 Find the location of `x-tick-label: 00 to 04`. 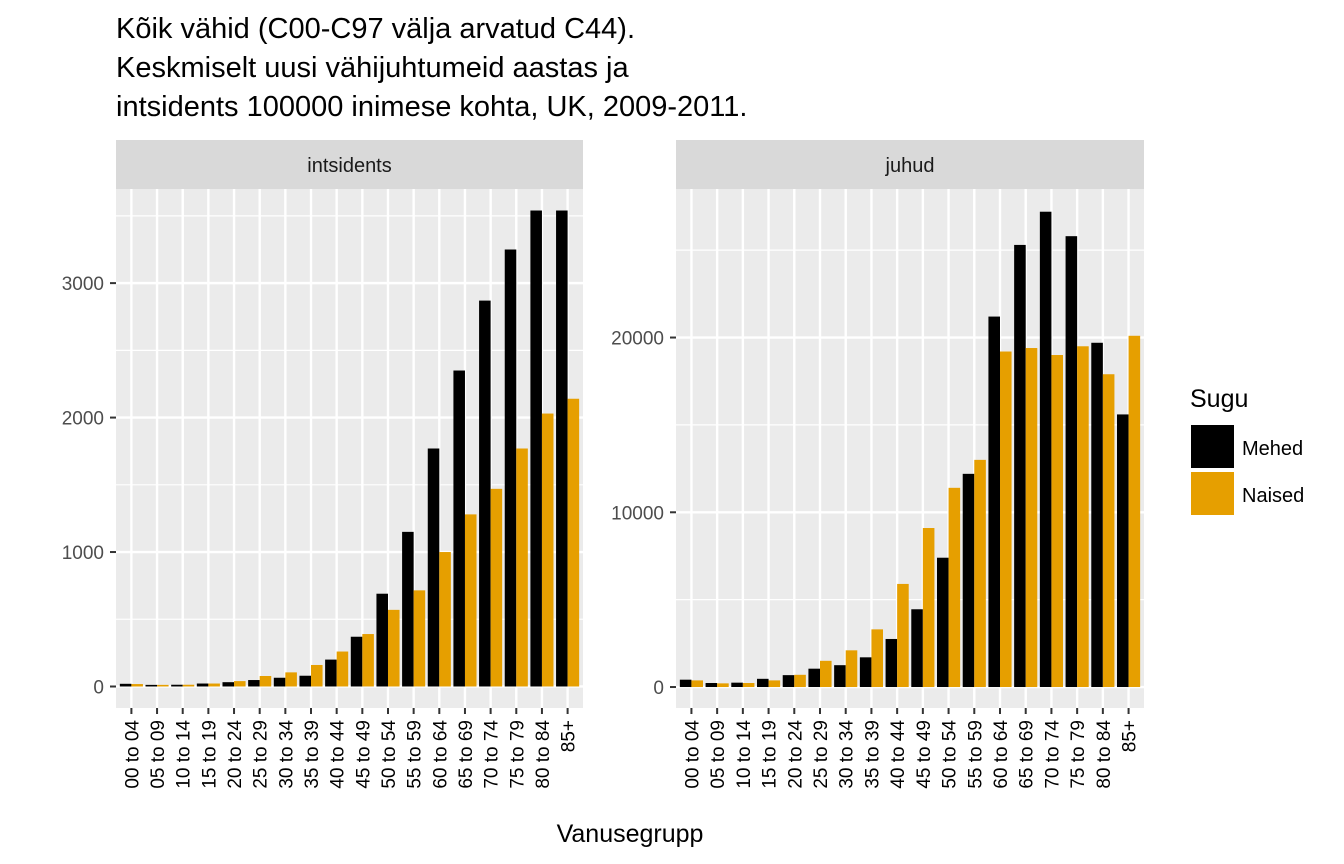

x-tick-label: 00 to 04 is located at coordinates (692, 754).